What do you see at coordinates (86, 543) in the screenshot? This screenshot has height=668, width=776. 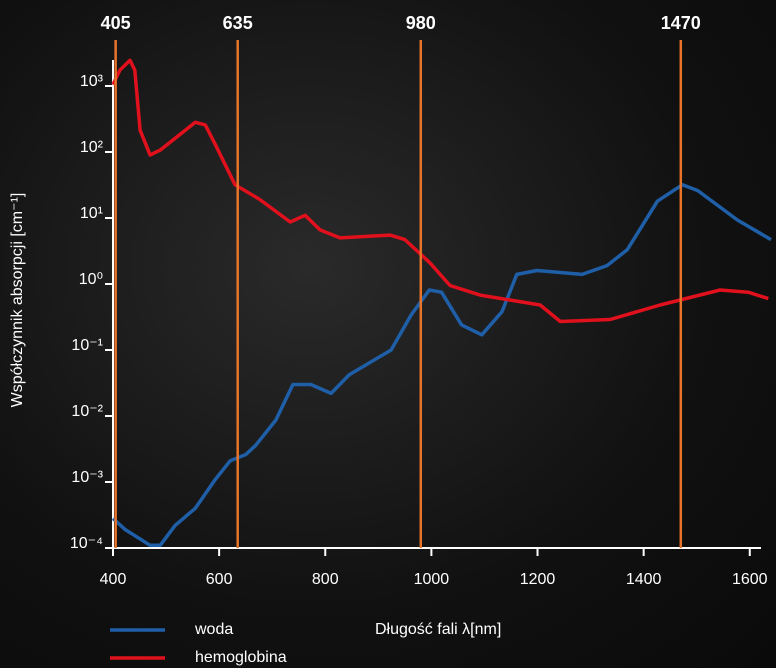 I see `y-tick-label: 10⁻⁴` at bounding box center [86, 543].